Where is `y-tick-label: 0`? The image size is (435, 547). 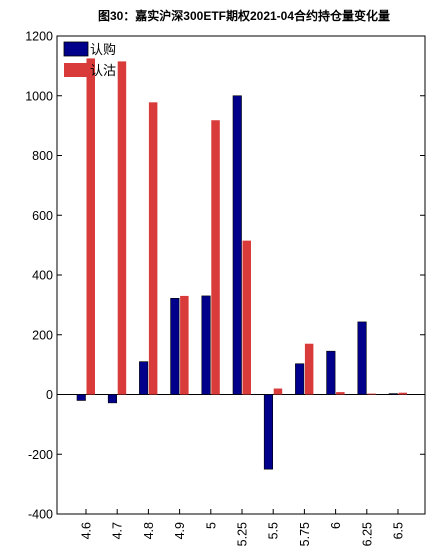 y-tick-label: 0 is located at coordinates (49, 395).